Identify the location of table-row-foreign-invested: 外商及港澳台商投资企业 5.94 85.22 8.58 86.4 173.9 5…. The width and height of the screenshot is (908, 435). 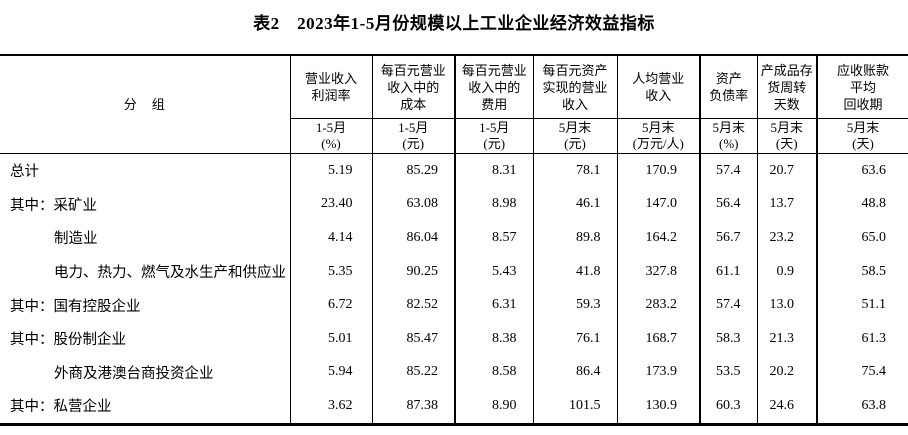
(454, 372).